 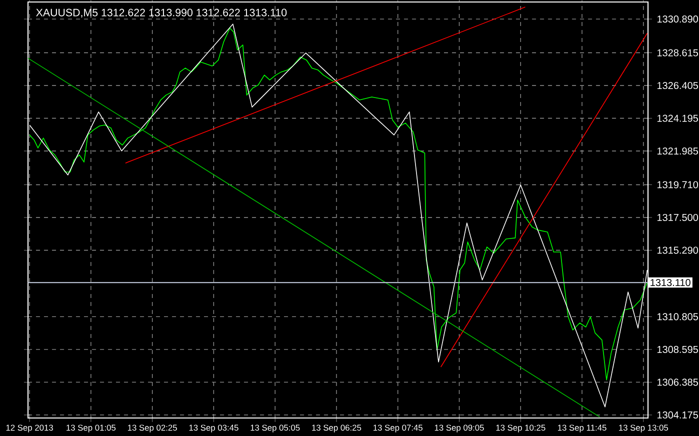 What do you see at coordinates (677, 86) in the screenshot?
I see `y-tick-label: 1326.405` at bounding box center [677, 86].